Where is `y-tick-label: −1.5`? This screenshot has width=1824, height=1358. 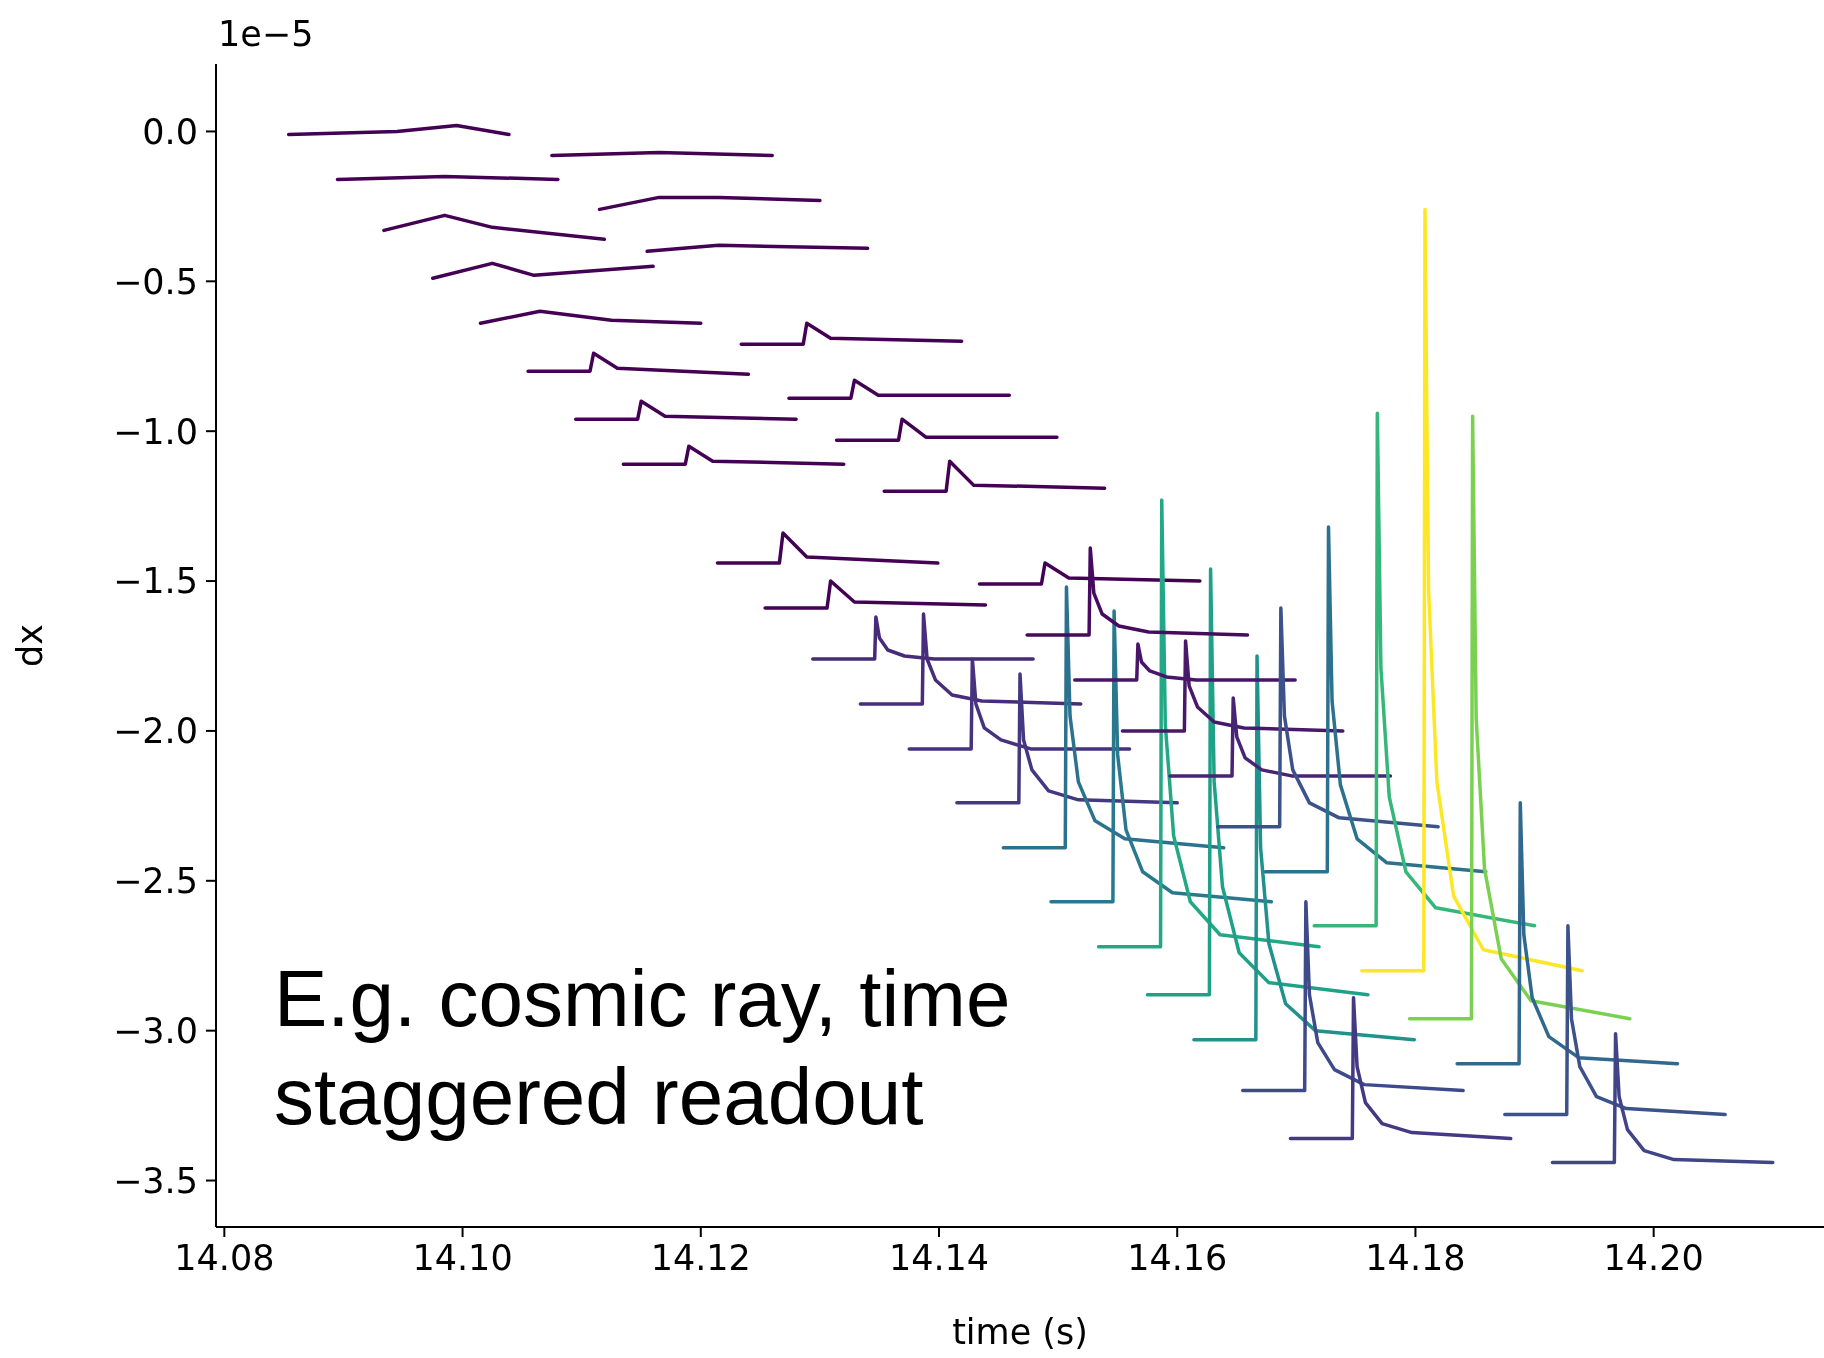 y-tick-label: −1.5 is located at coordinates (155, 581).